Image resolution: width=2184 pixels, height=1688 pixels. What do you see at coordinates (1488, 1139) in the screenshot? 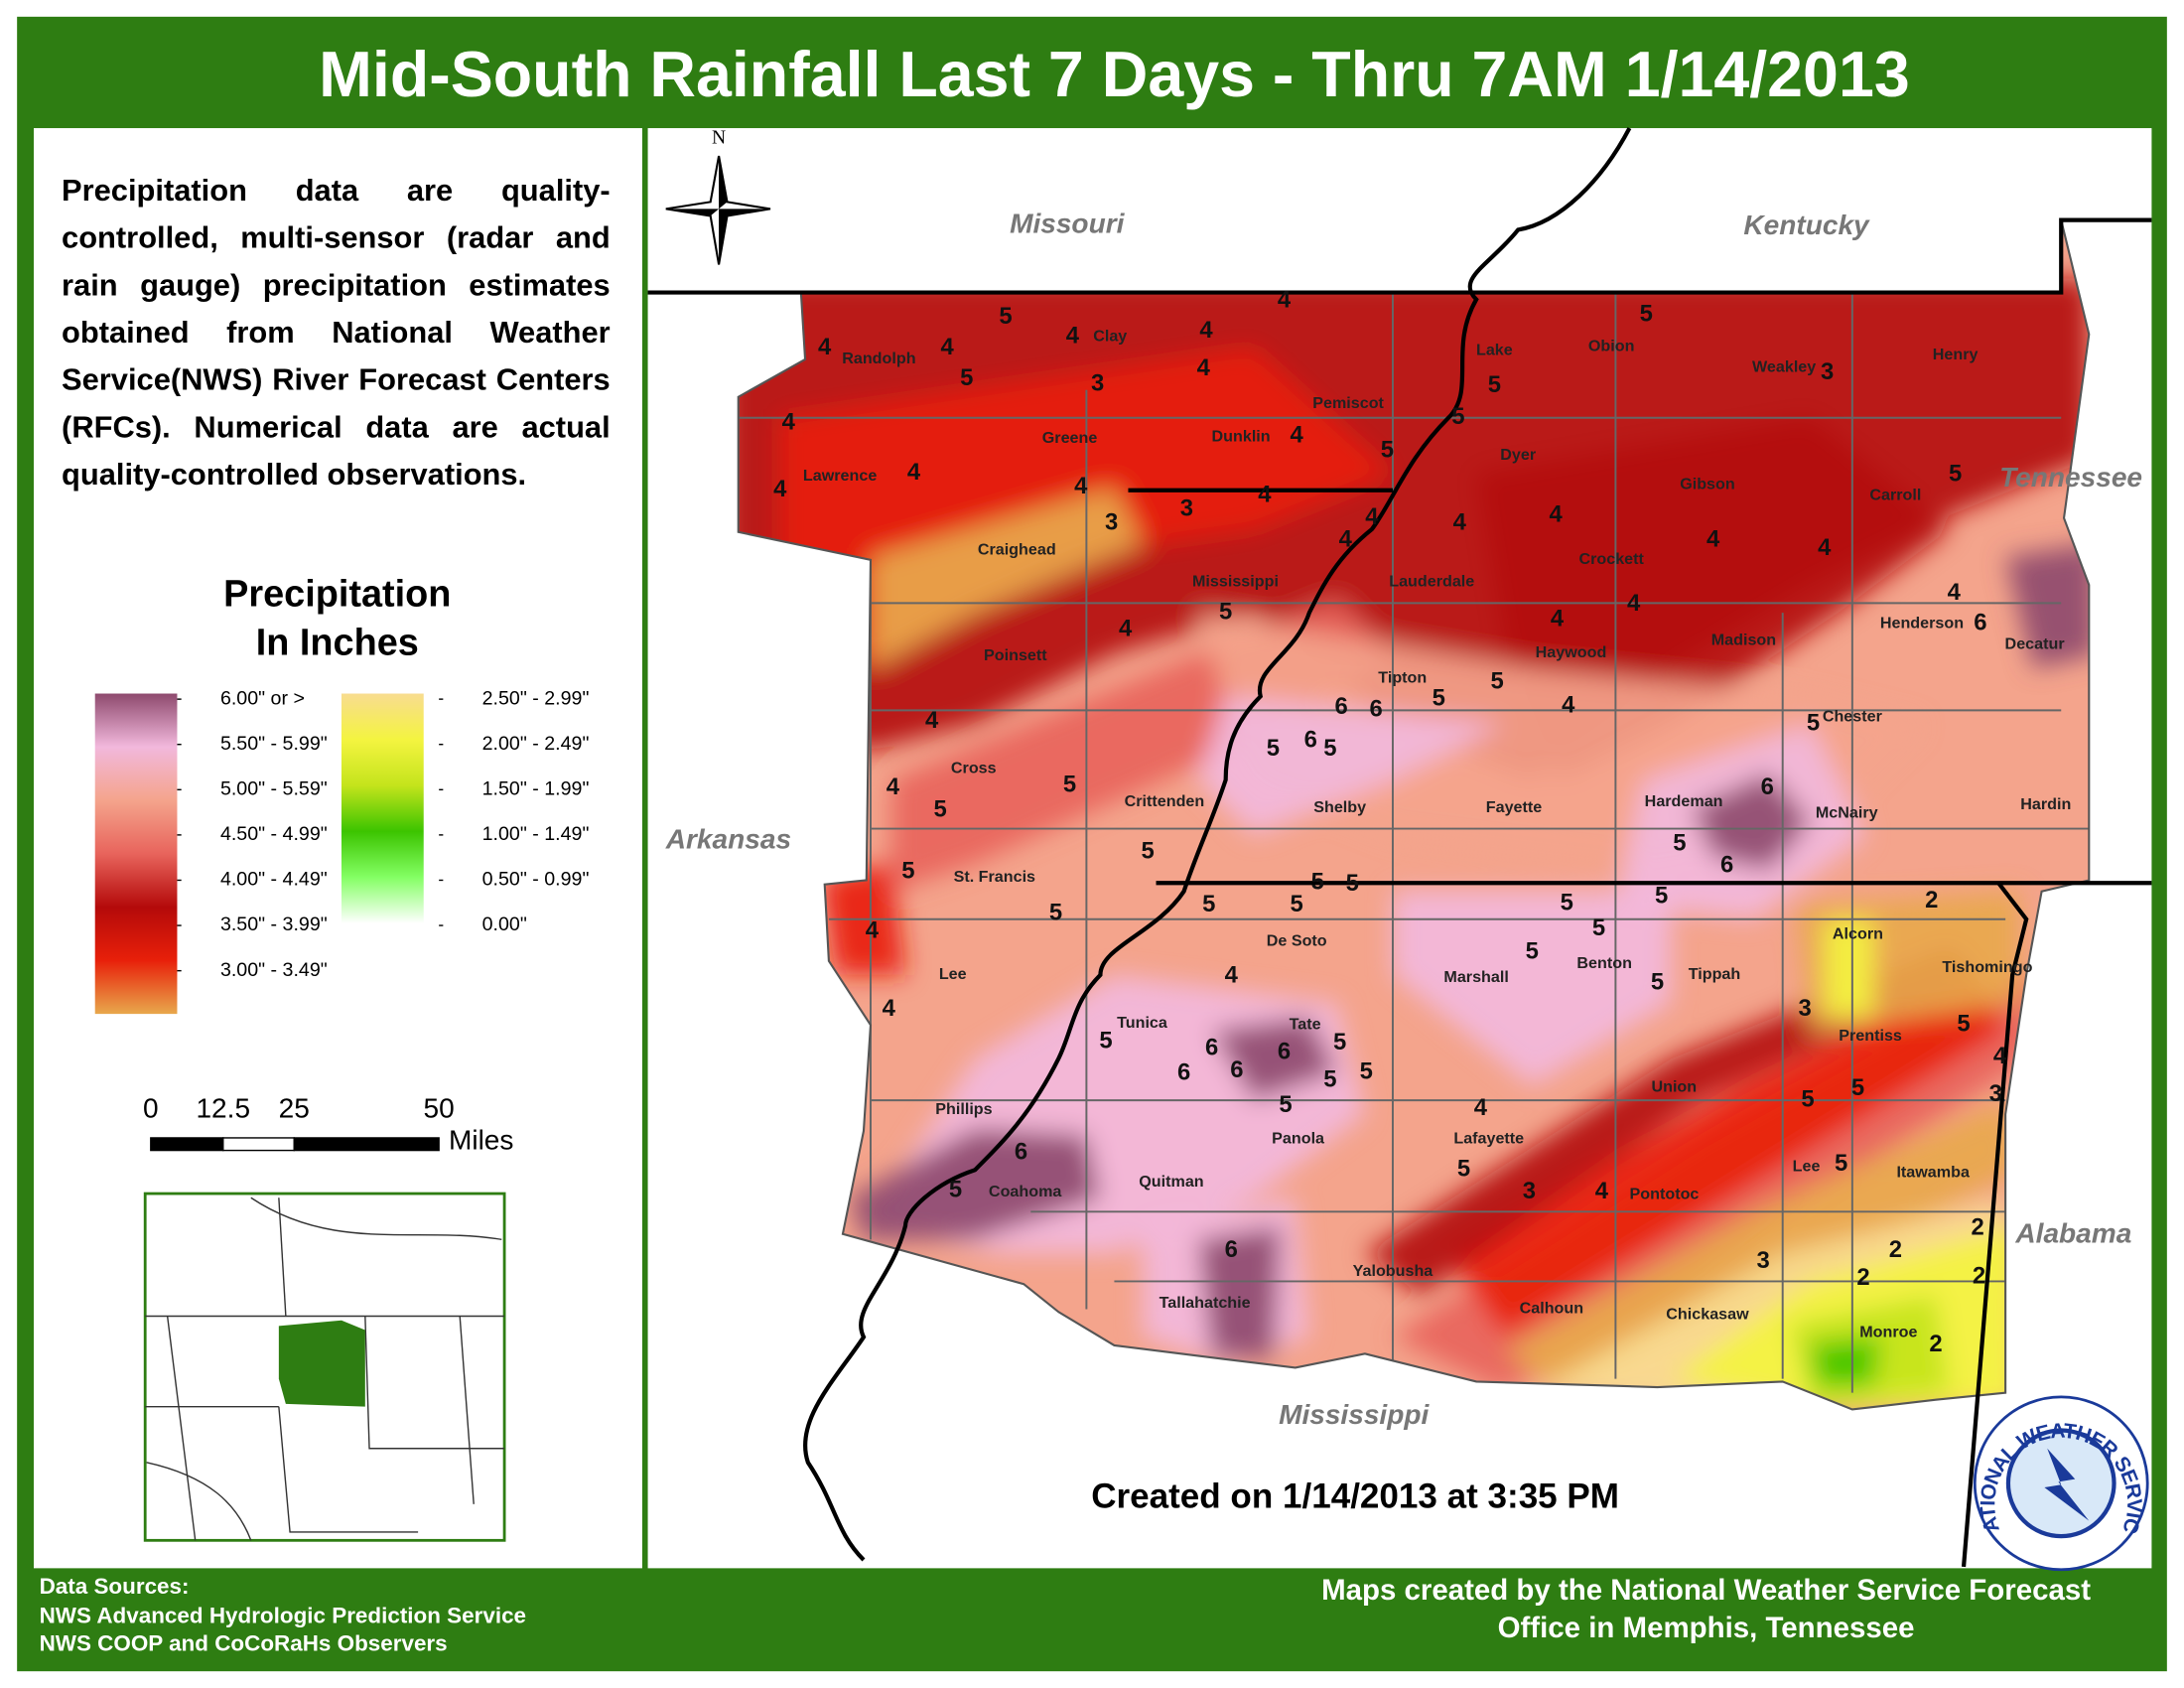
I see `county-label: Lafayette` at bounding box center [1488, 1139].